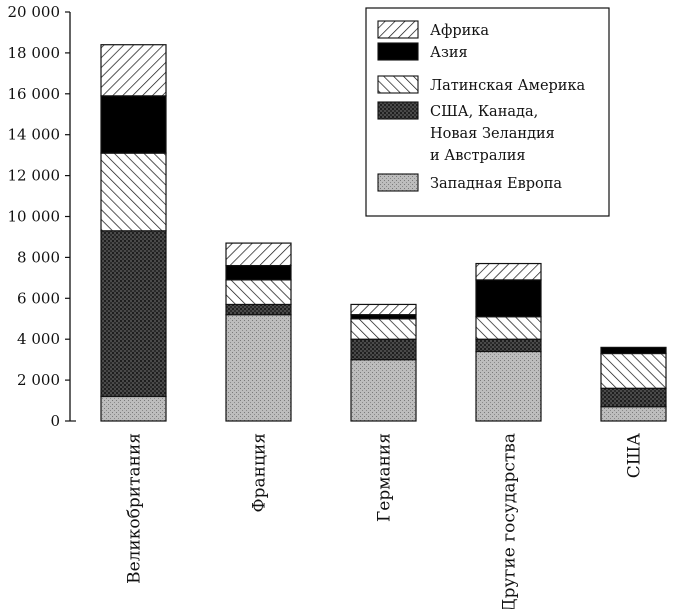 The width and height of the screenshot is (700, 609). Describe the element at coordinates (385, 477) in the screenshot. I see `category-label: Германия` at that location.